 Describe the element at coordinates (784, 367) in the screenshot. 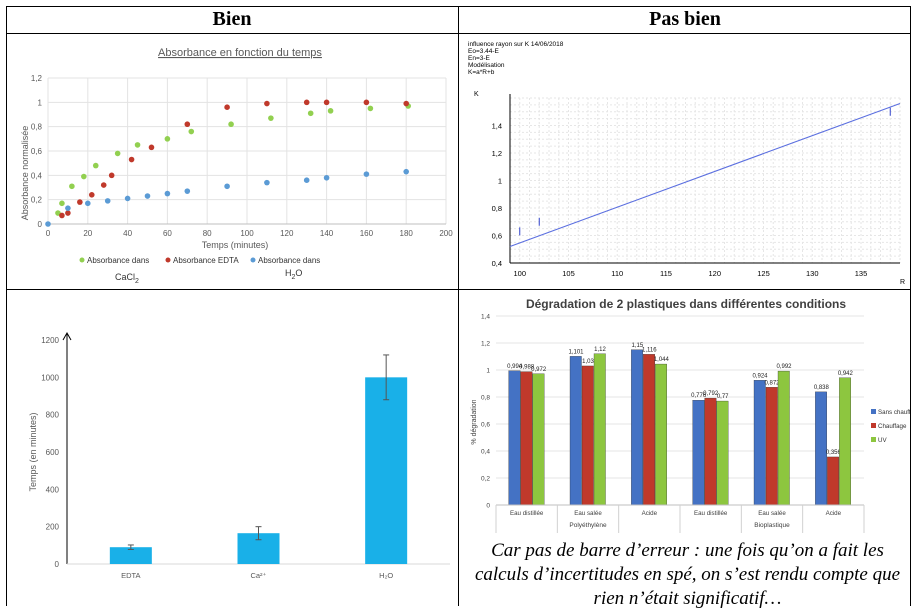

I see `data-label: 0,992` at that location.